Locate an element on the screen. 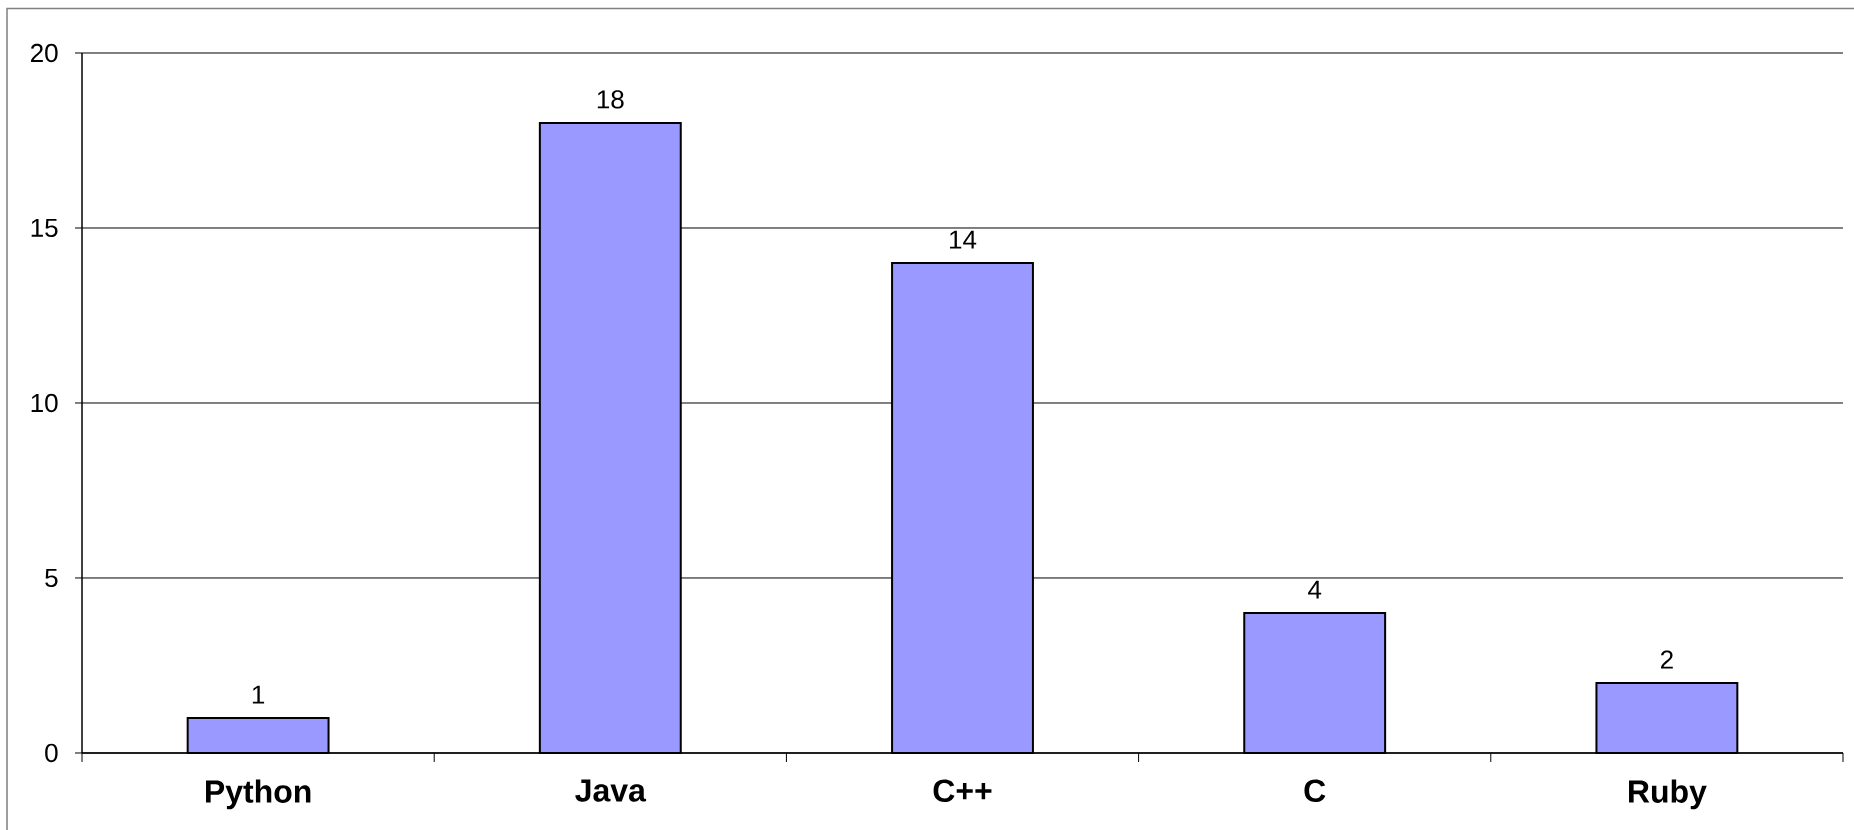 This screenshot has width=1854, height=830. y-tick-label: 20 is located at coordinates (44, 53).